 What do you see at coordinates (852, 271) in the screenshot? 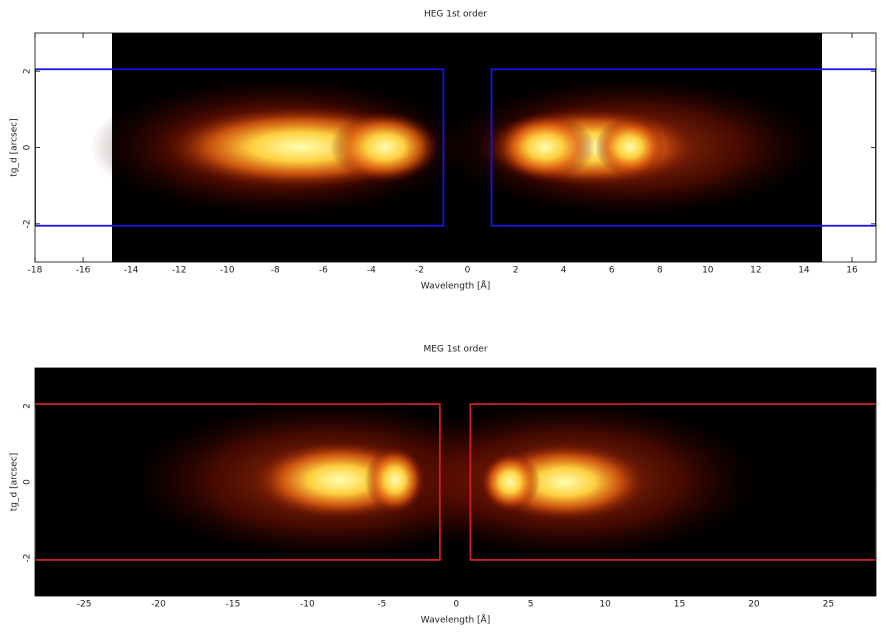
I see `x-tick-label: 16` at bounding box center [852, 271].